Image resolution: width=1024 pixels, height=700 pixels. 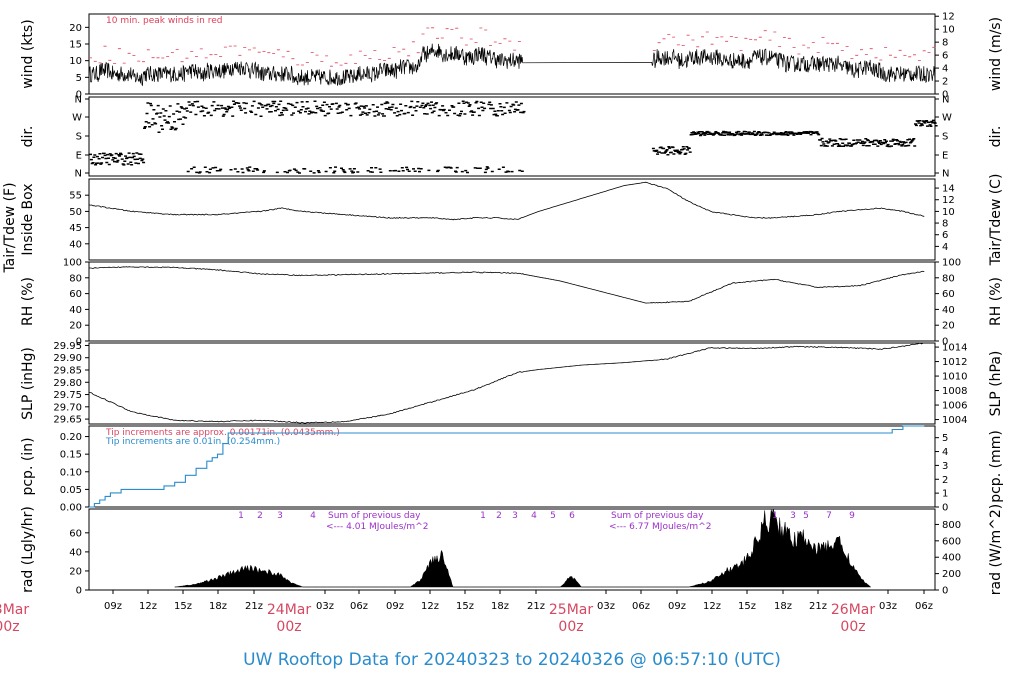 What do you see at coordinates (67, 346) in the screenshot?
I see `y-tick-label: 29.95` at bounding box center [67, 346].